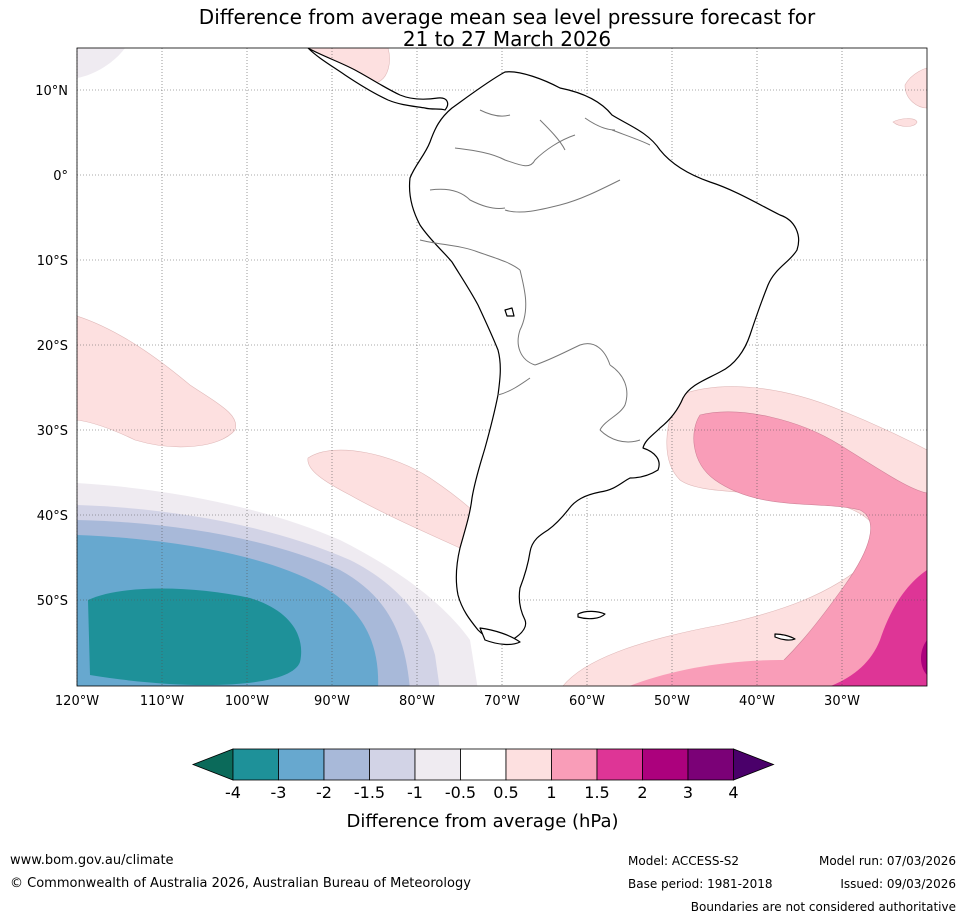 The image size is (965, 919). Describe the element at coordinates (324, 792) in the screenshot. I see `colorbar-tick-label: -2` at that location.